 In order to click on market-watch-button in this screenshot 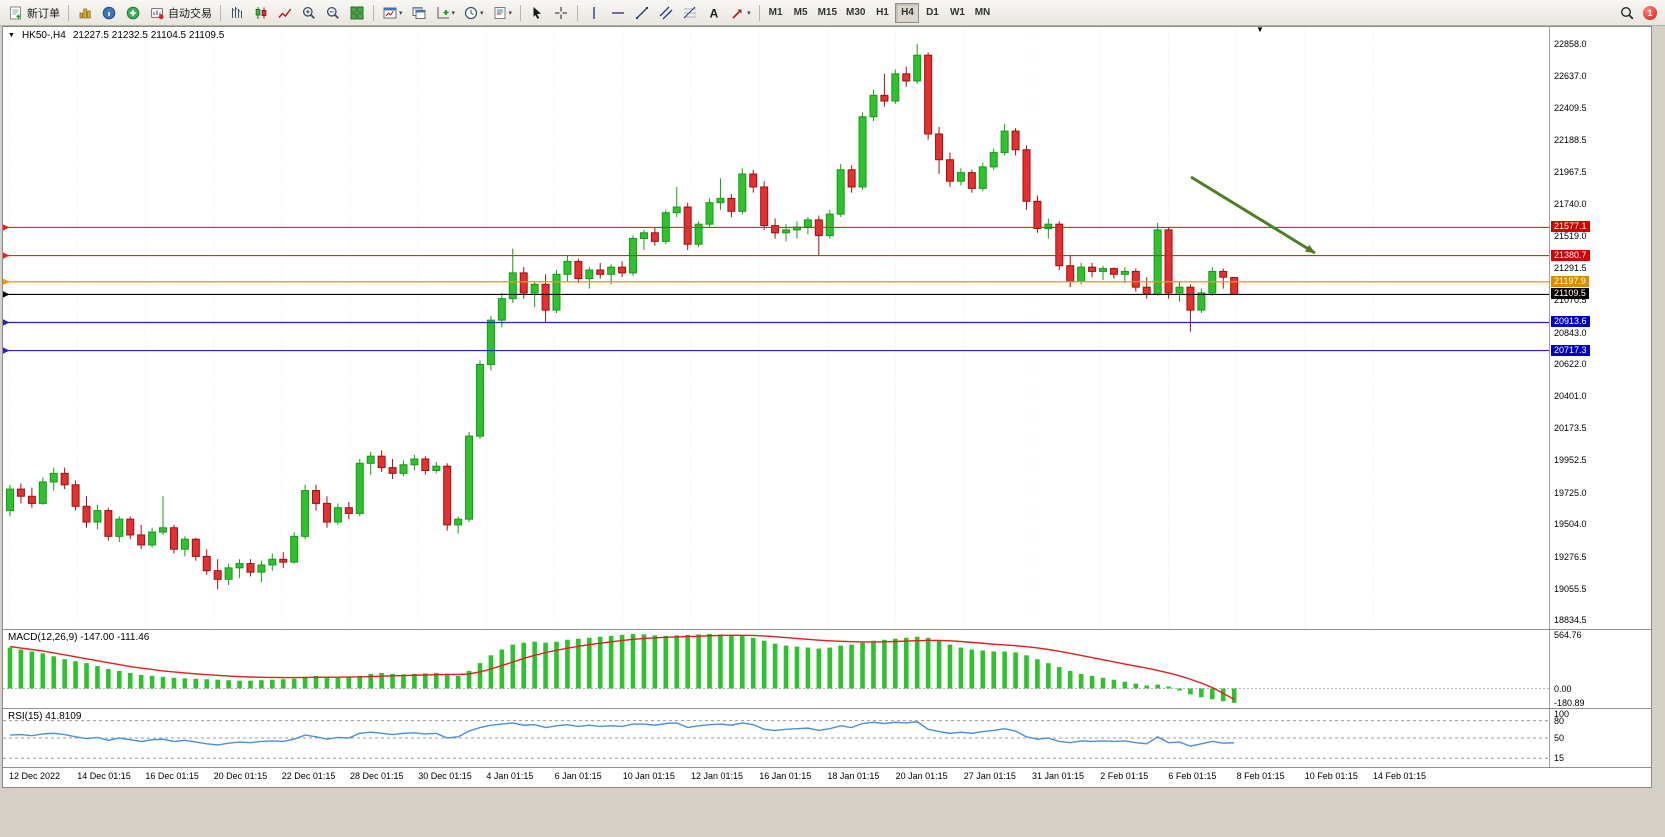, I will do `click(85, 13)`.